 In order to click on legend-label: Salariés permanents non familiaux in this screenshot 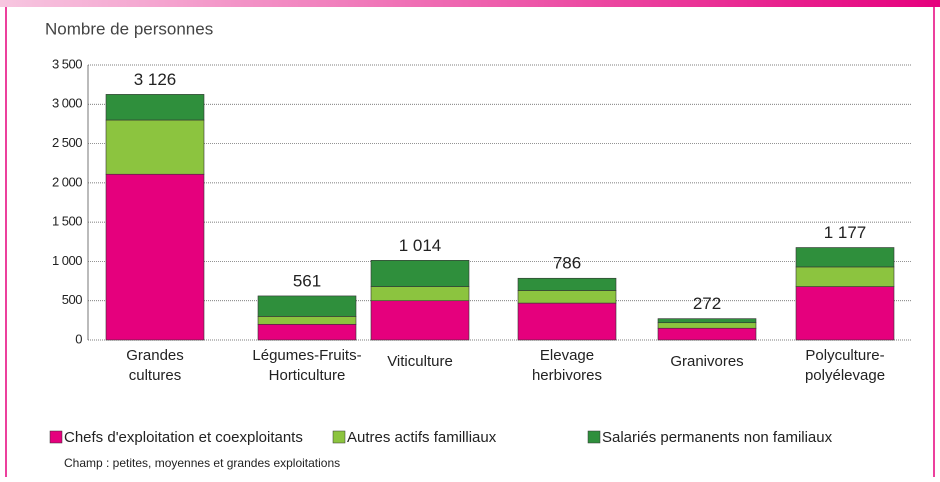, I will do `click(717, 437)`.